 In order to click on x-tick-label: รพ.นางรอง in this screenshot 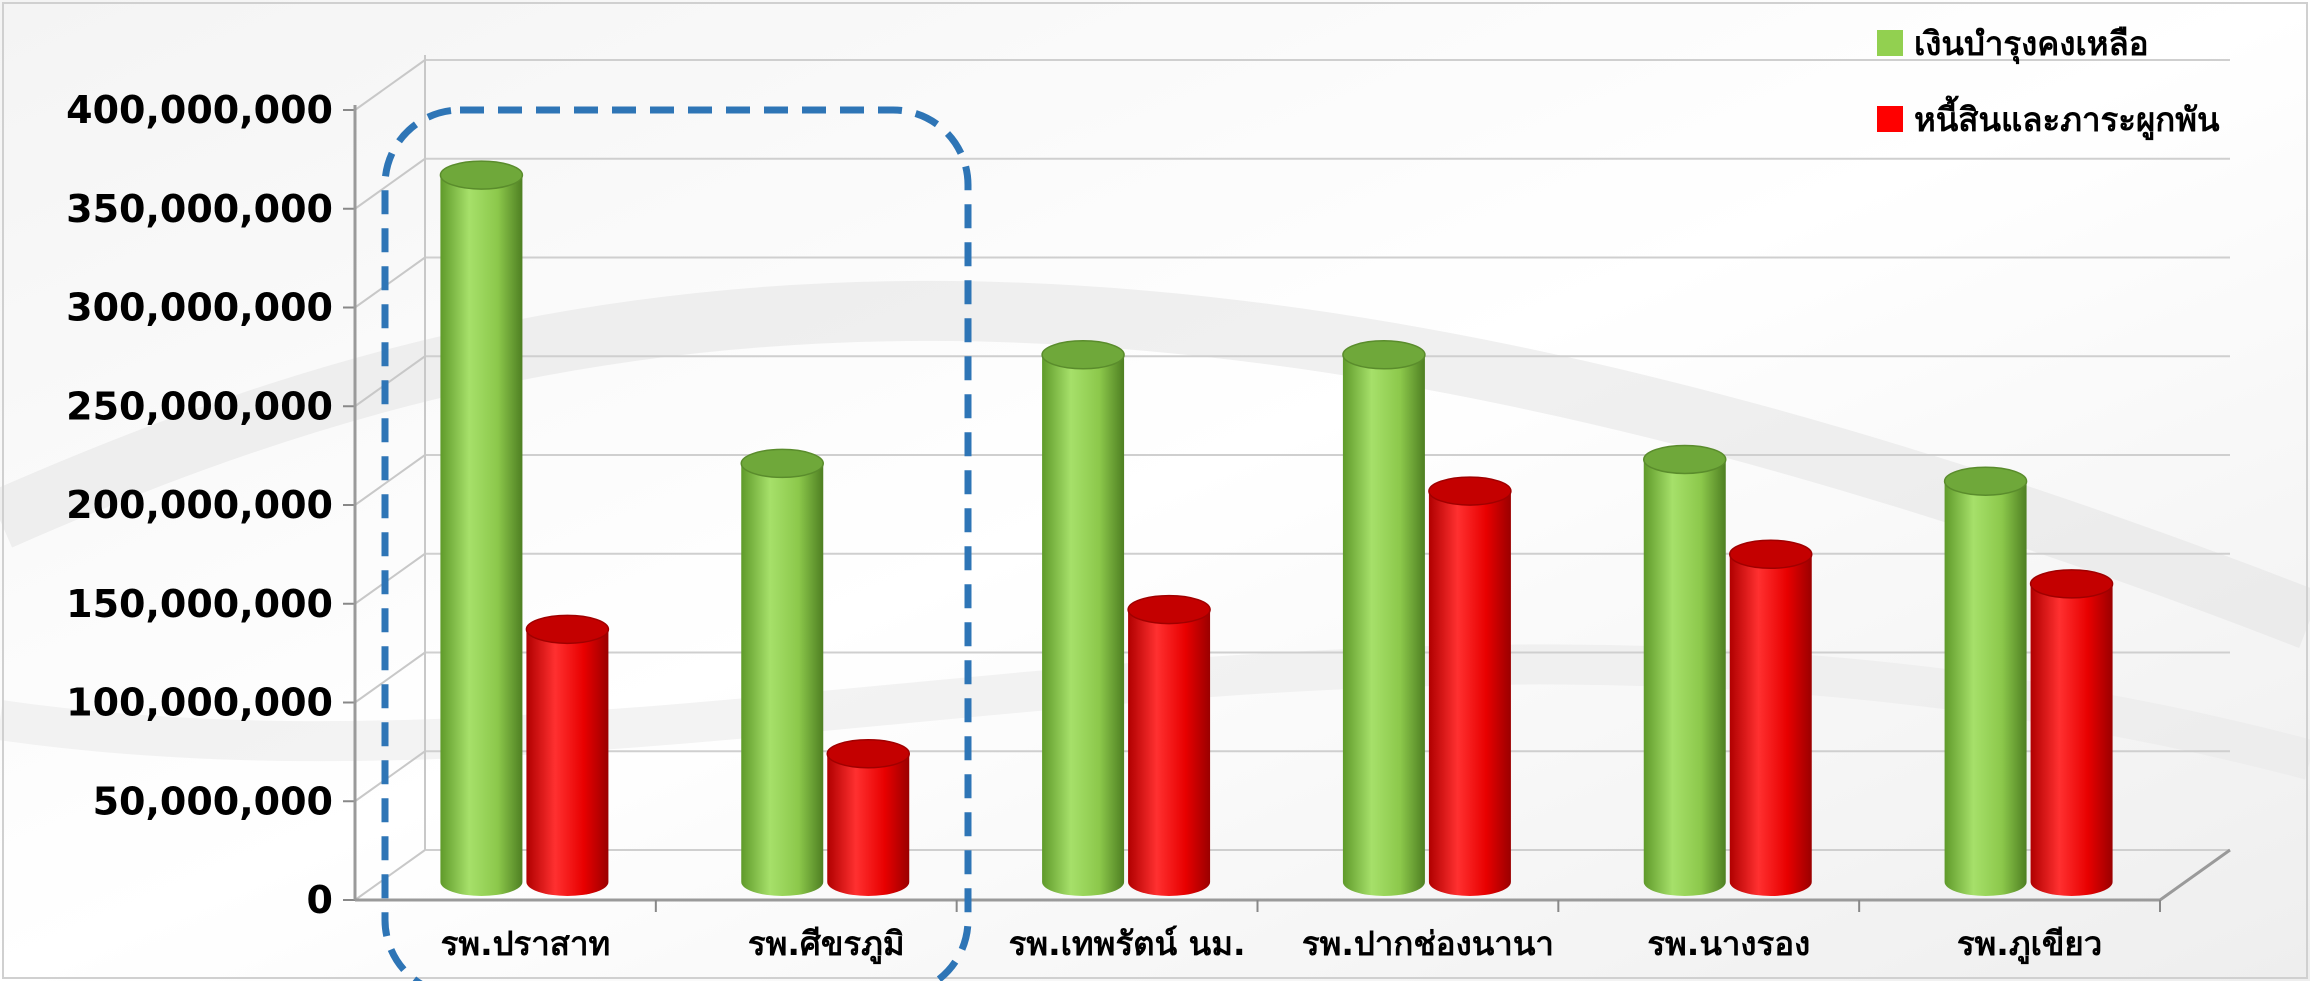, I will do `click(1728, 943)`.